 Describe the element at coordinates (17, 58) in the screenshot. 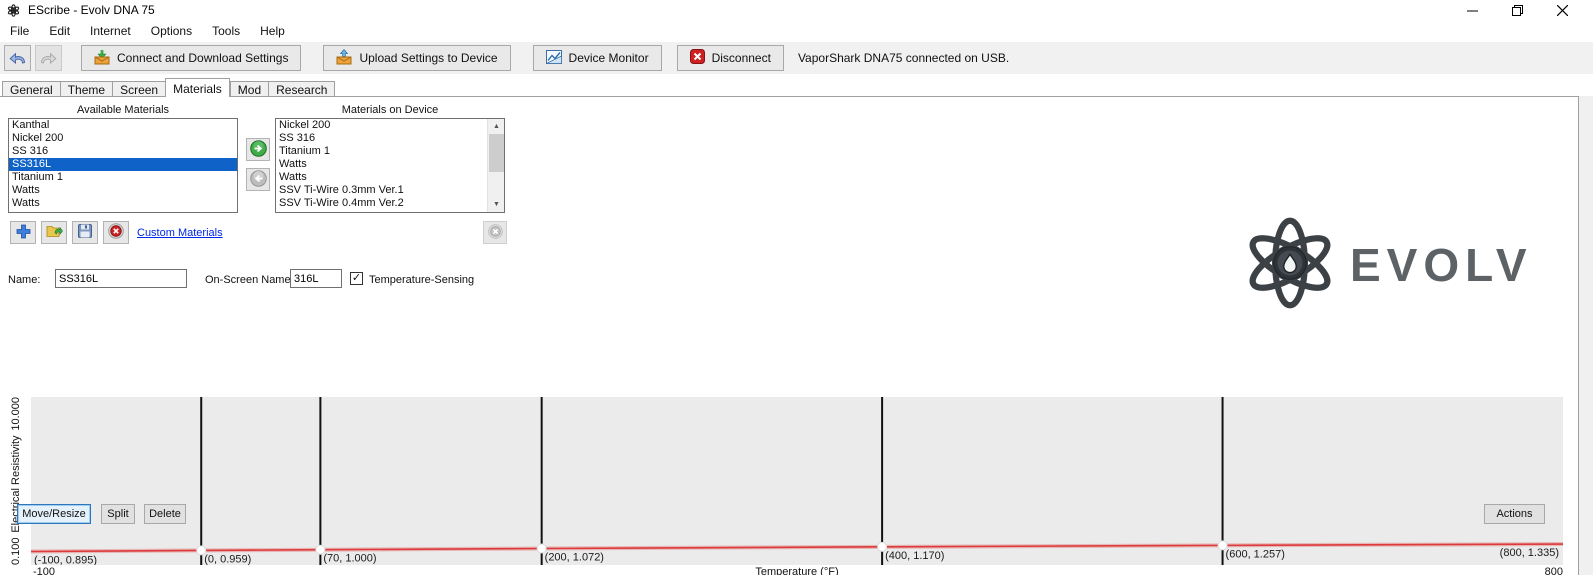

I see `undo-button` at that location.